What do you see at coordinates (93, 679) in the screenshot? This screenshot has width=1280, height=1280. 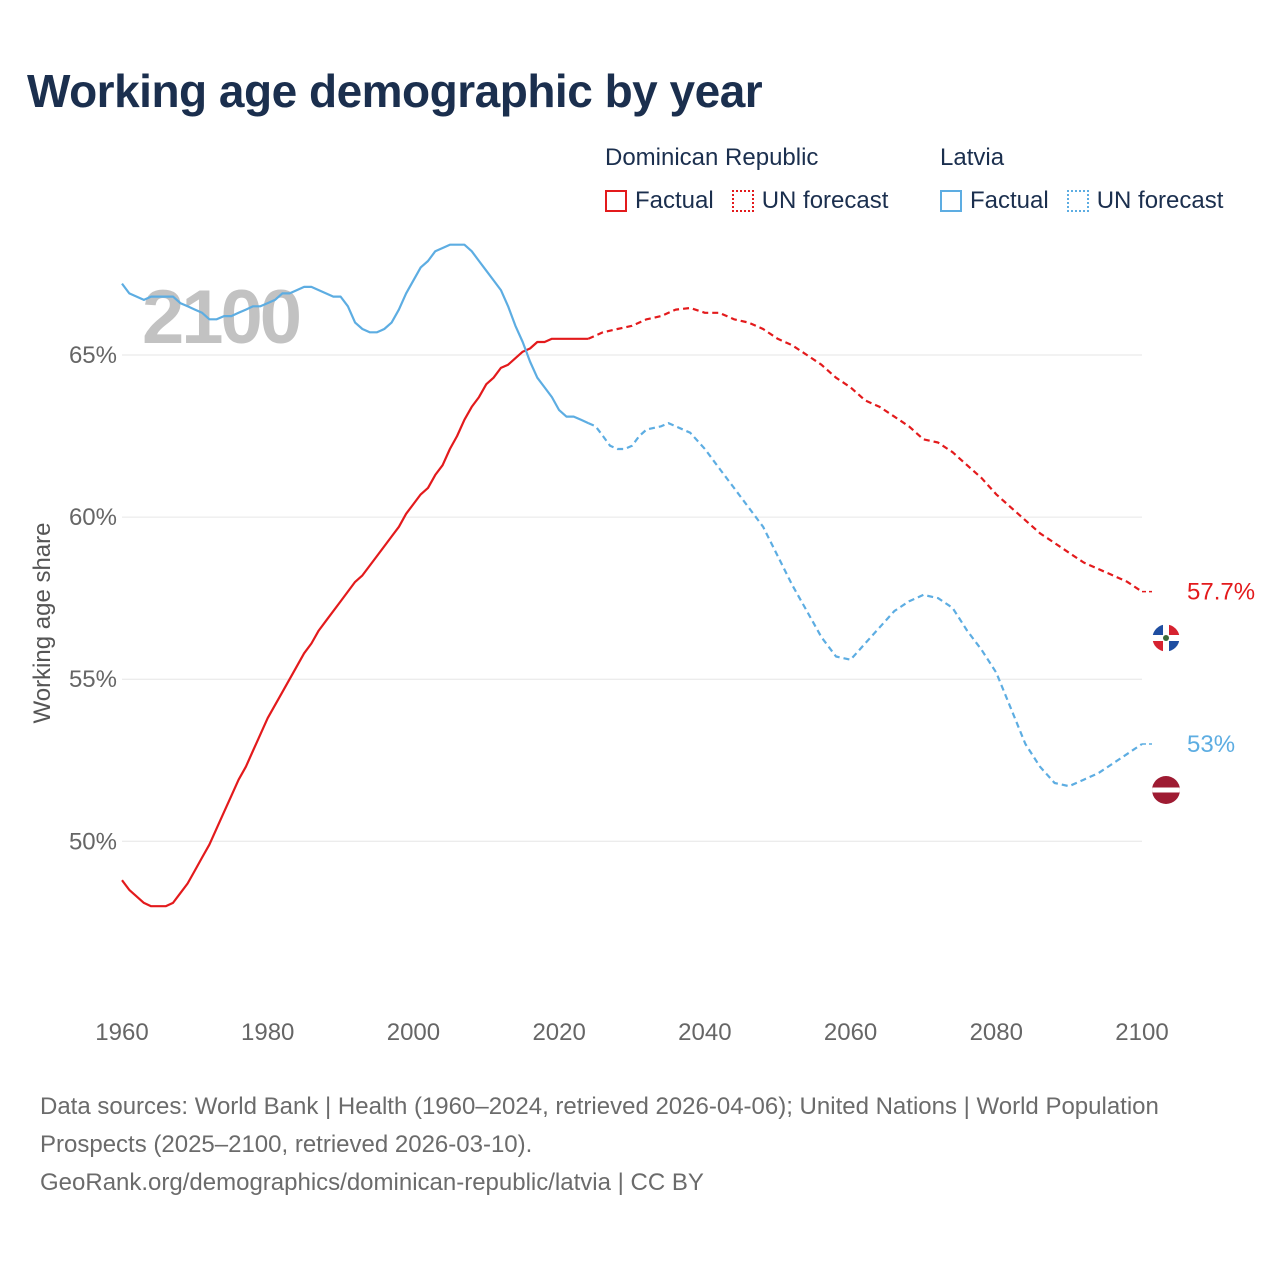 I see `y-tick-label: 55%` at bounding box center [93, 679].